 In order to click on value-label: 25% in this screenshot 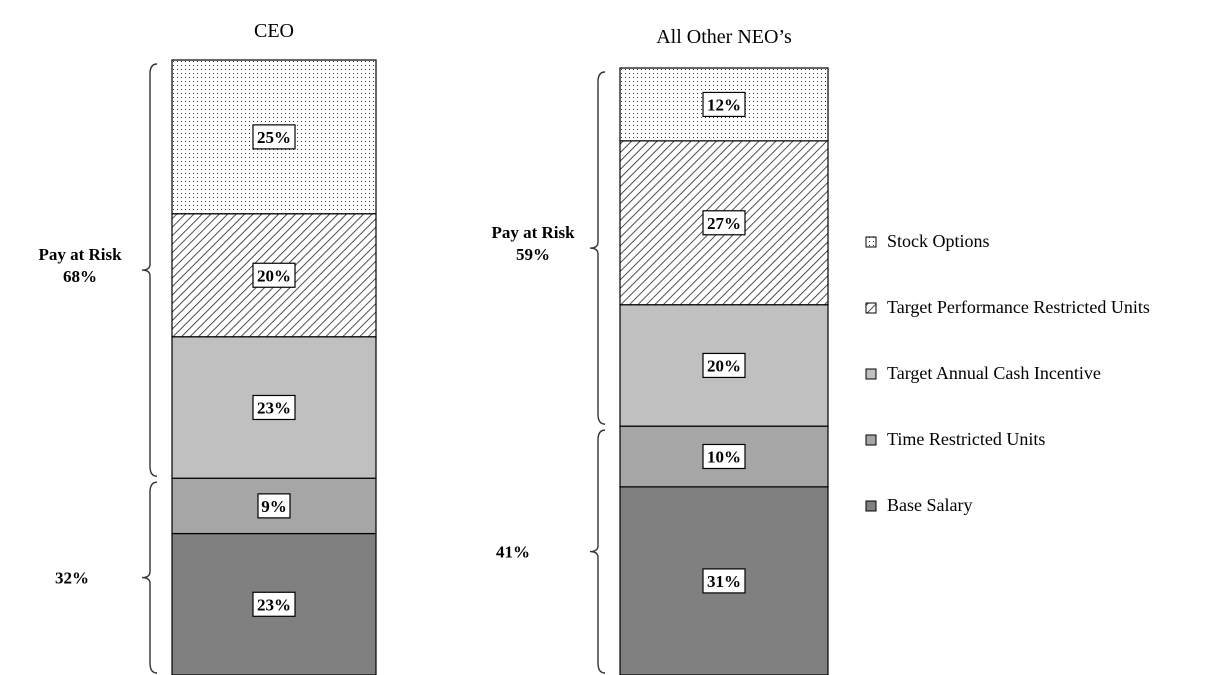, I will do `click(274, 137)`.